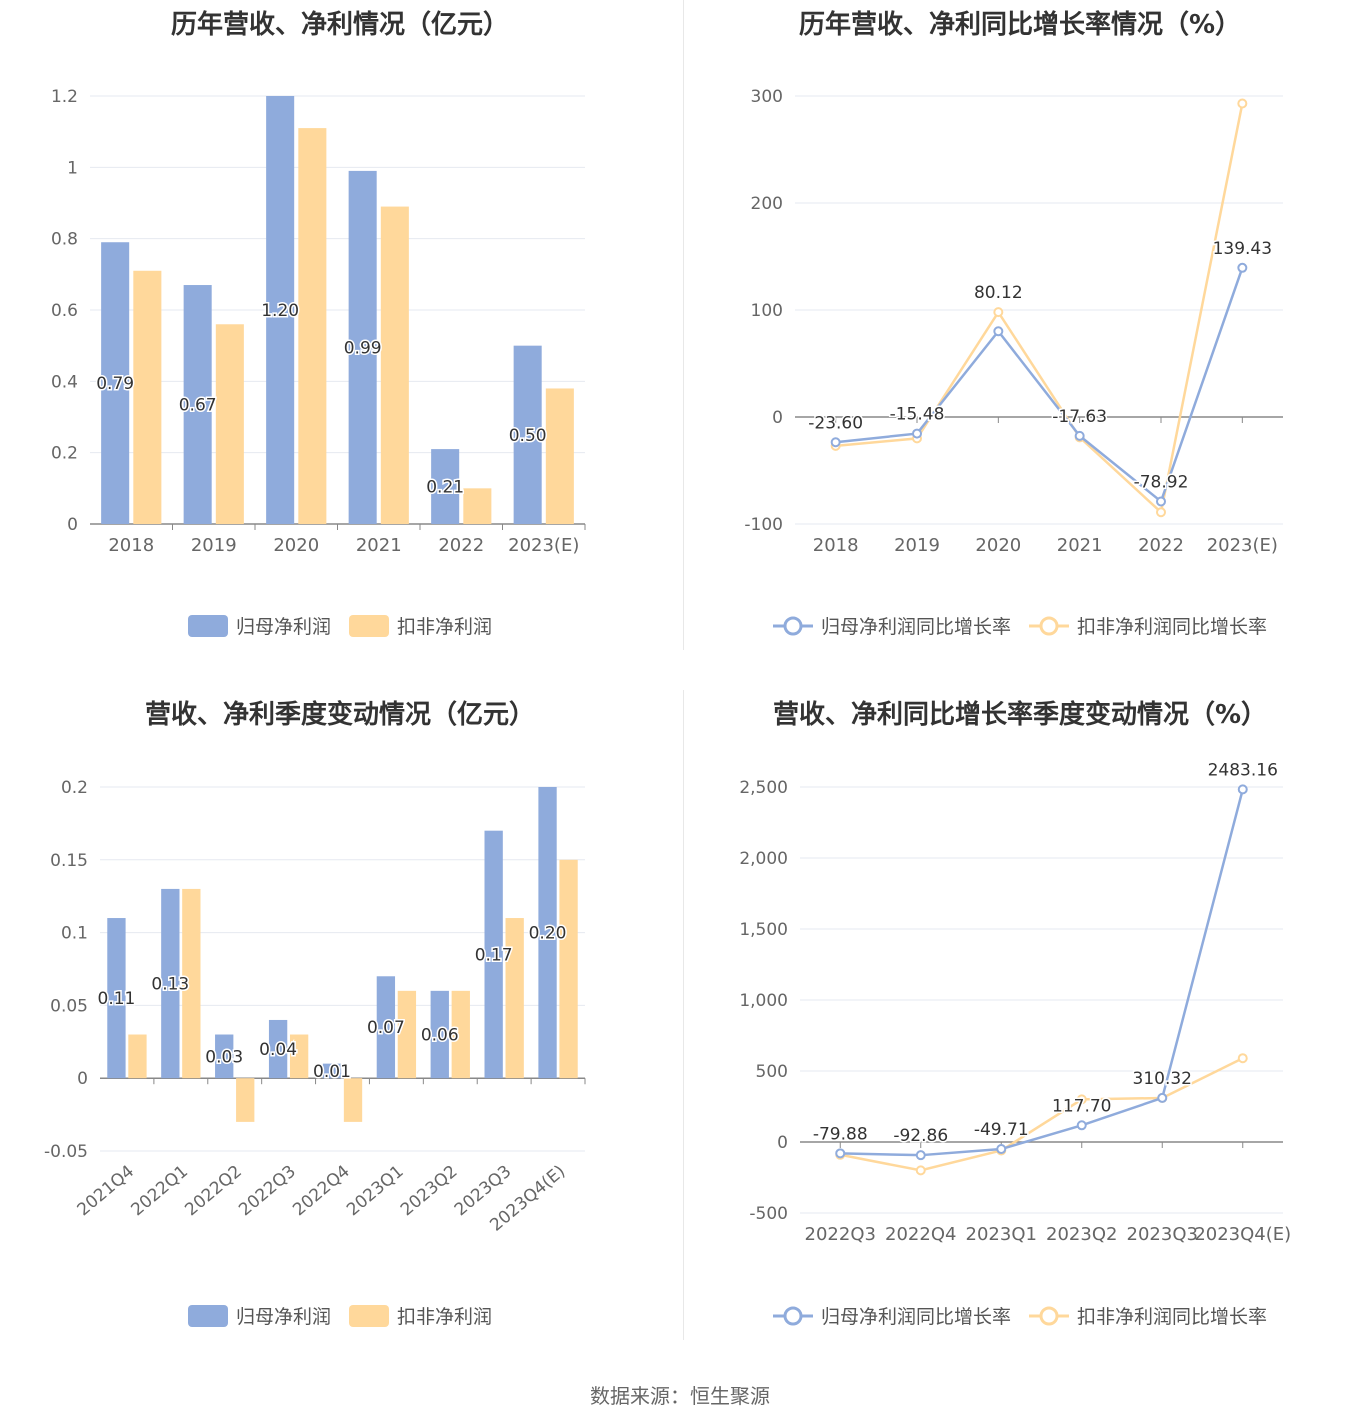  I want to click on line-parent-growth, so click(1042, 973).